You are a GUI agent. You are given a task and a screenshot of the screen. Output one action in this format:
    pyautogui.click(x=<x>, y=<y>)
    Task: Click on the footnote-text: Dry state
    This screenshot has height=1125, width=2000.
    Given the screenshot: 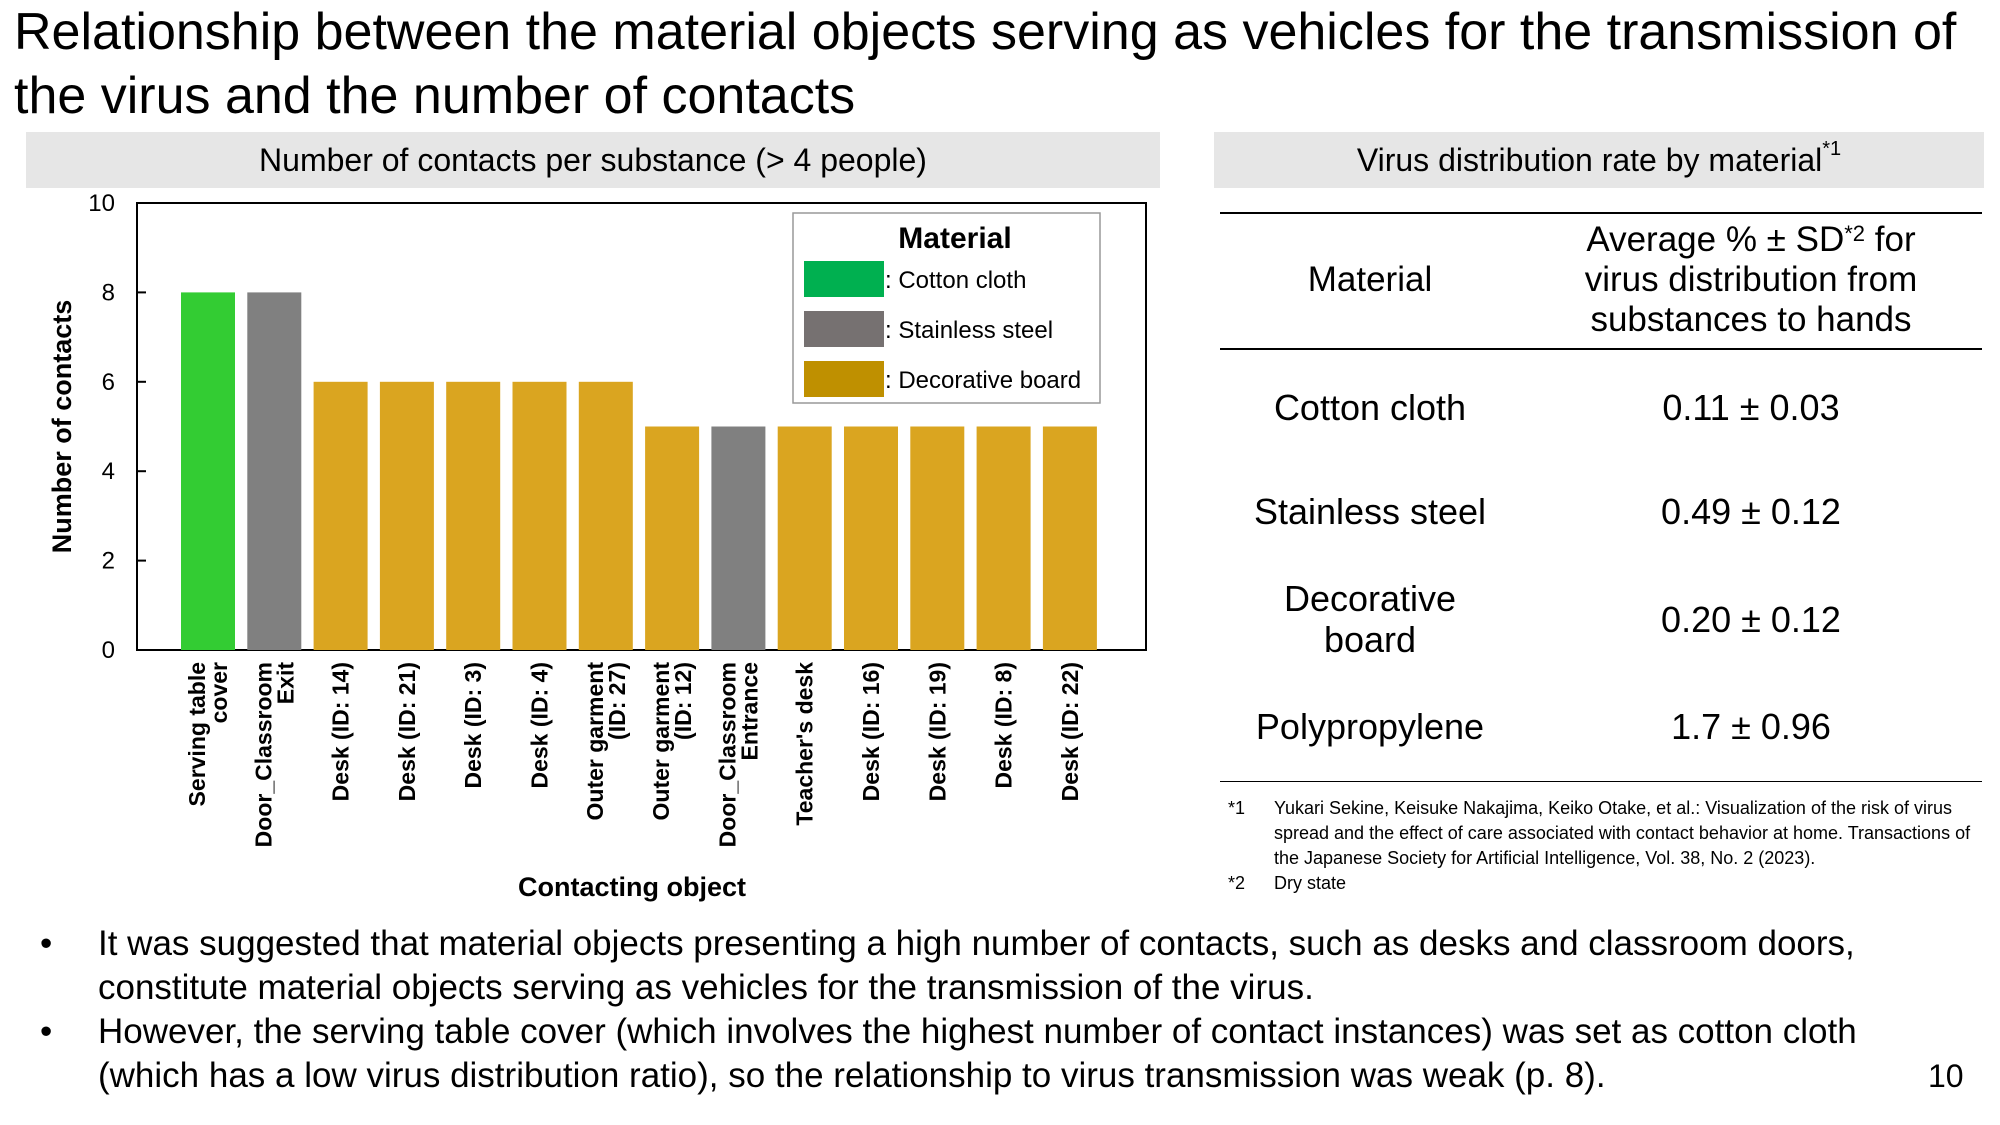 What is the action you would take?
    pyautogui.click(x=1310, y=883)
    